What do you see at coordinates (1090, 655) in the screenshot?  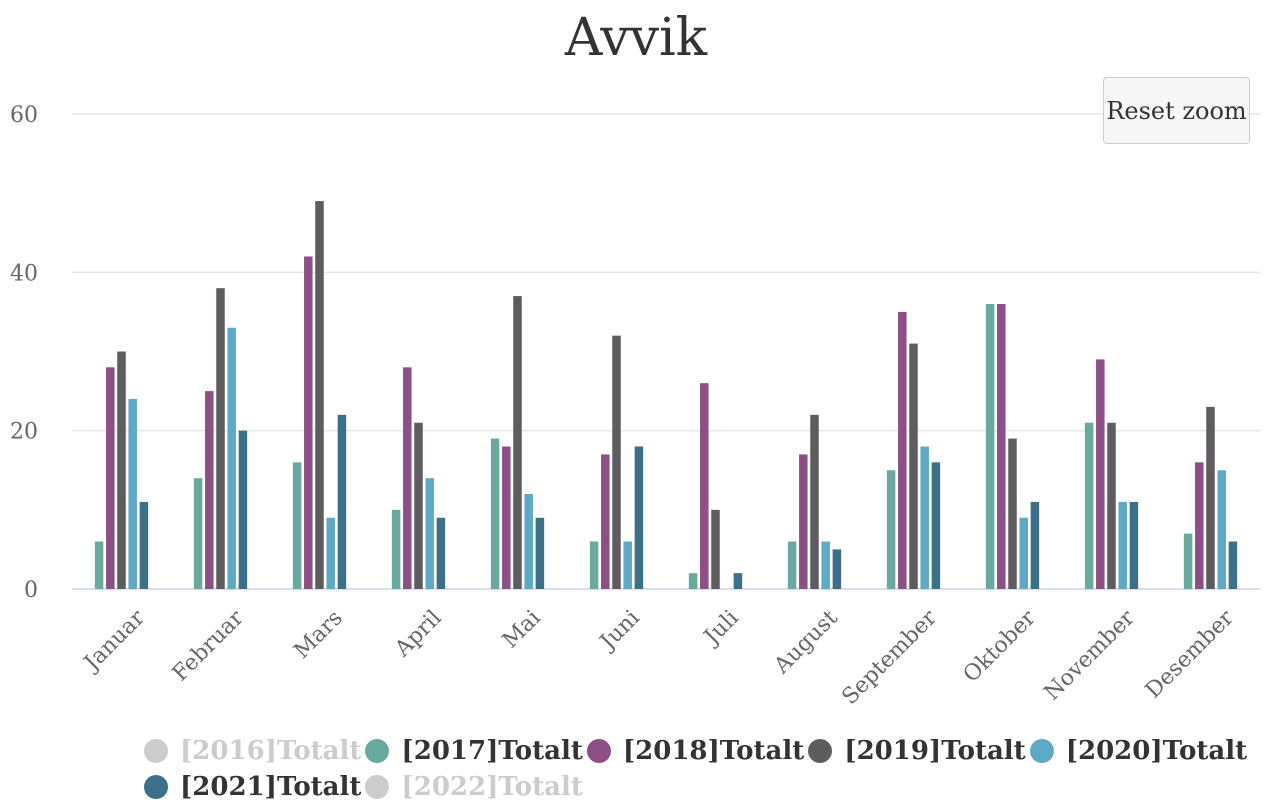 I see `x-tick-label: November` at bounding box center [1090, 655].